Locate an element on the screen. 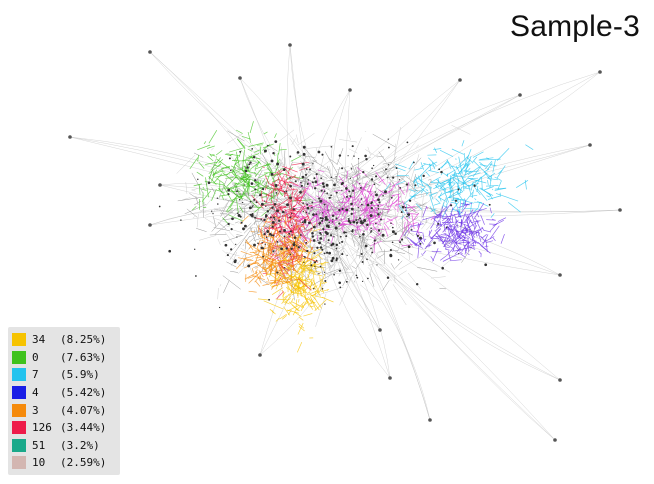 This screenshot has width=654, height=484. legend-percent: (3.44%) is located at coordinates (83, 427).